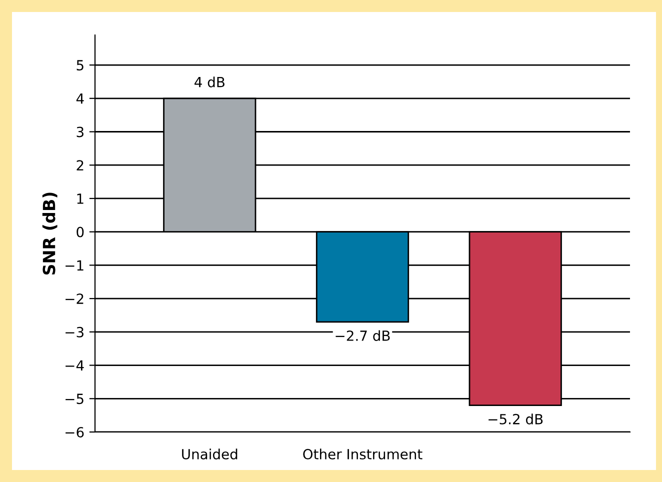 Image resolution: width=662 pixels, height=482 pixels. What do you see at coordinates (80, 65) in the screenshot?
I see `y-tick-label: 5` at bounding box center [80, 65].